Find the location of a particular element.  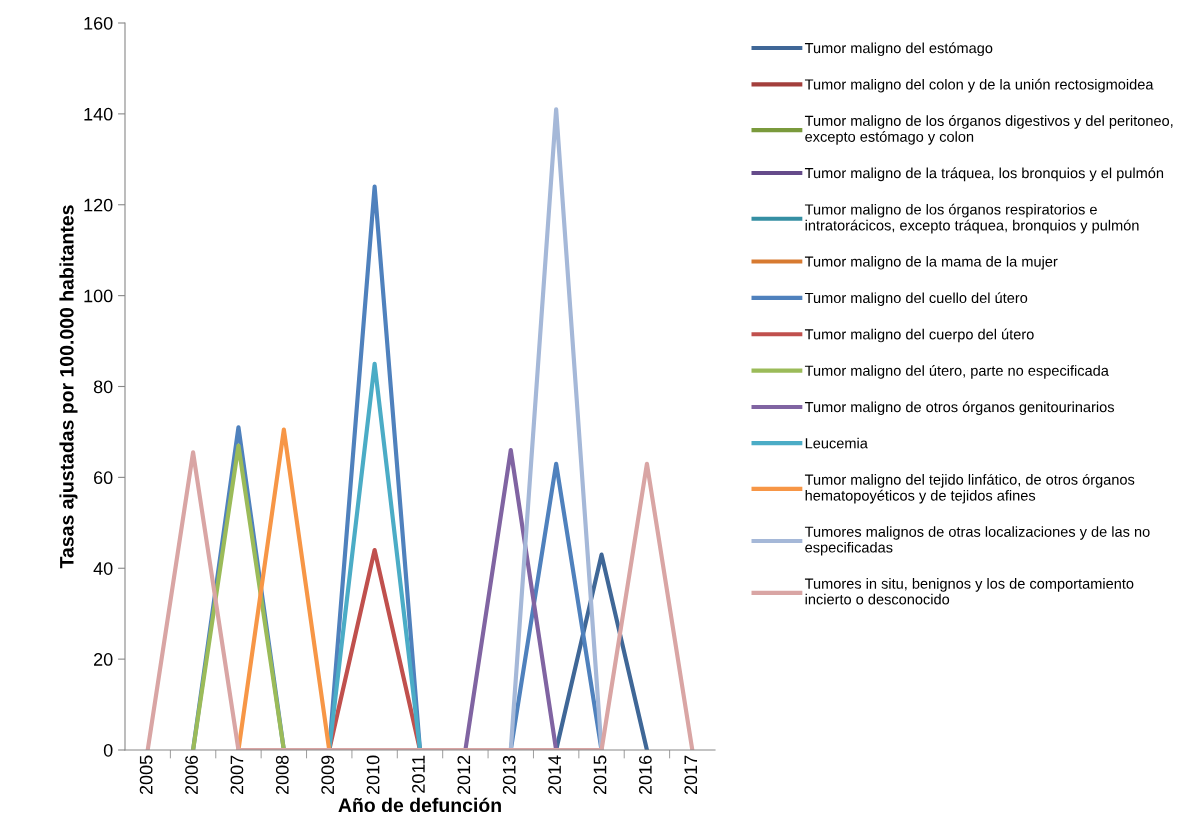

y-axis-title: Tasas ajustadas por 100.000 habitantes is located at coordinates (68, 387).